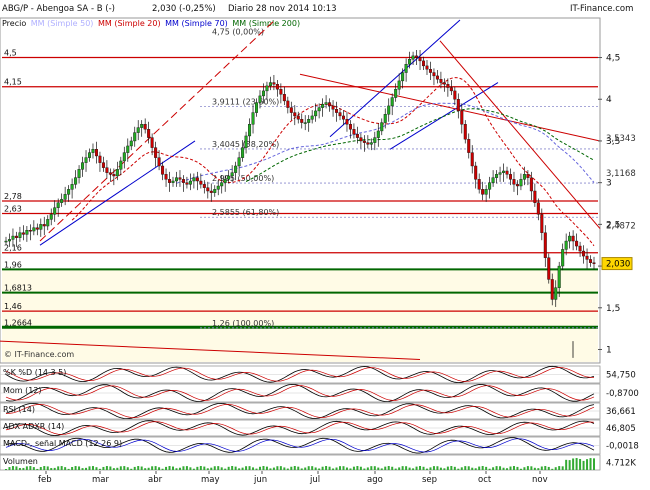 Image resolution: width=650 pixels, height=490 pixels. I want to click on watermark: © IT-Finance.com, so click(39, 354).